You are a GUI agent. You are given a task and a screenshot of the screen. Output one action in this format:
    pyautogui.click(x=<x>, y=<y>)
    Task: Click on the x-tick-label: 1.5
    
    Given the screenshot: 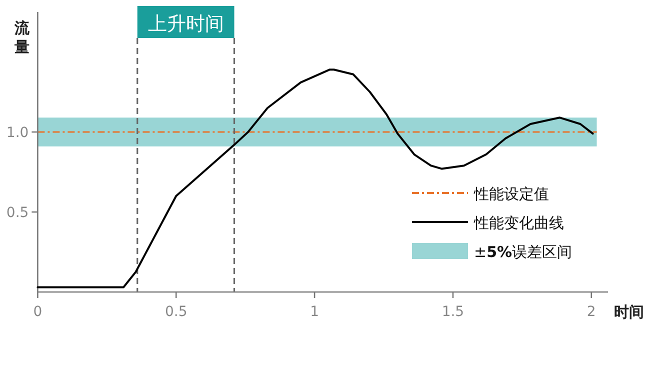 What is the action you would take?
    pyautogui.click(x=453, y=312)
    